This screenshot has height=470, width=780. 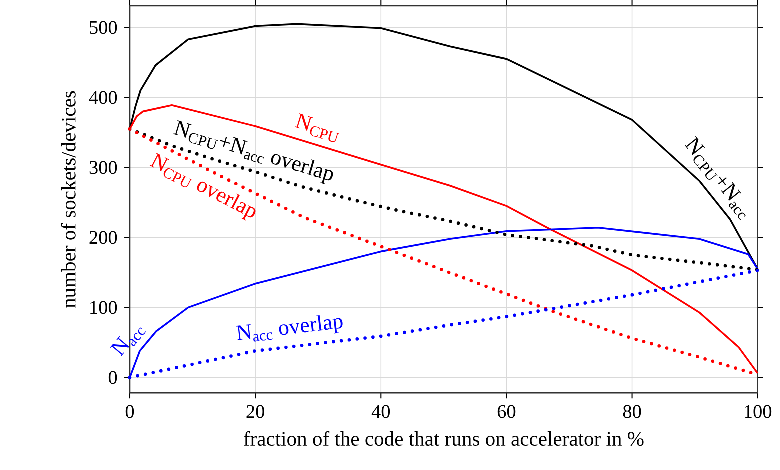 I want to click on y-tick-label: 300, so click(x=104, y=167).